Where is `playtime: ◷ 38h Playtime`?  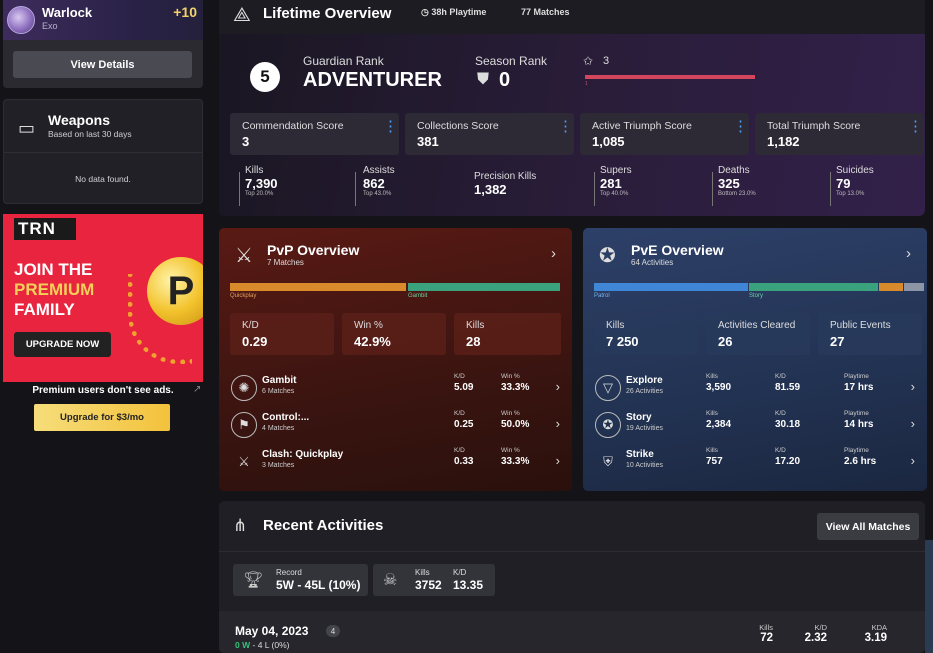
playtime: ◷ 38h Playtime is located at coordinates (453, 12).